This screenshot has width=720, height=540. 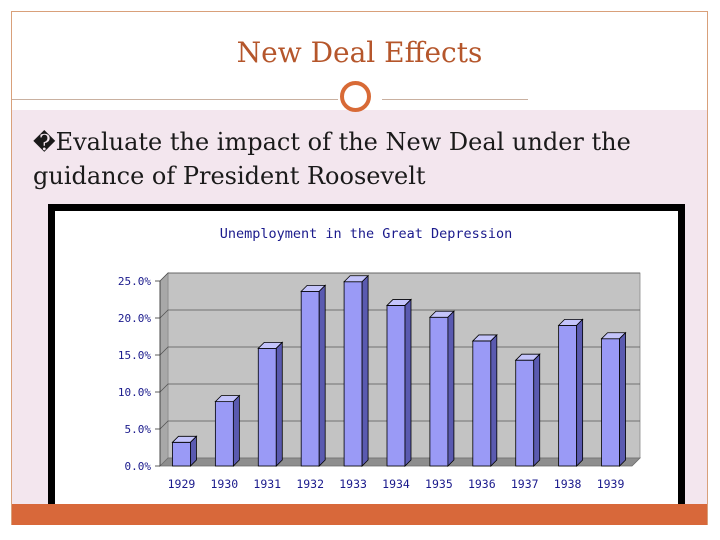 I want to click on divider-left, so click(x=175, y=99).